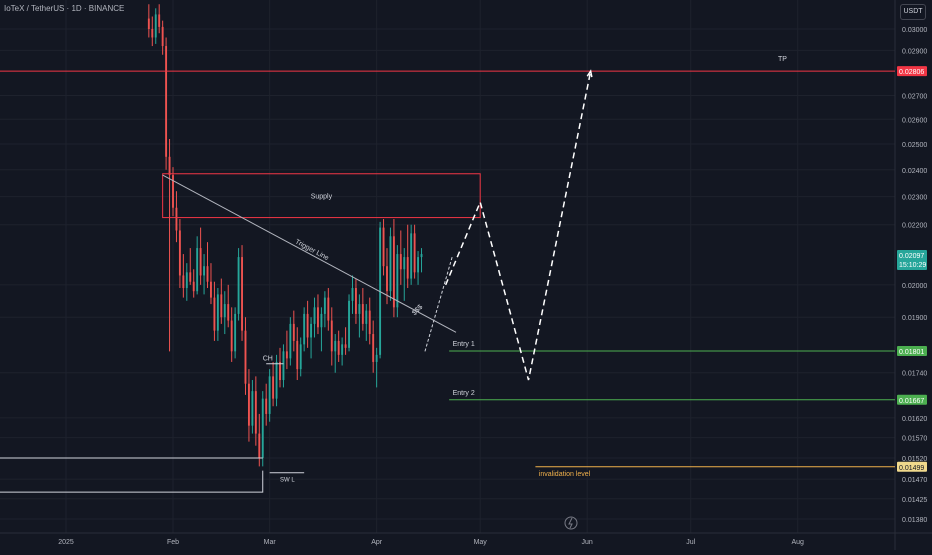 The image size is (932, 555). Describe the element at coordinates (914, 30) in the screenshot. I see `y-tick-label: 0.03000` at that location.